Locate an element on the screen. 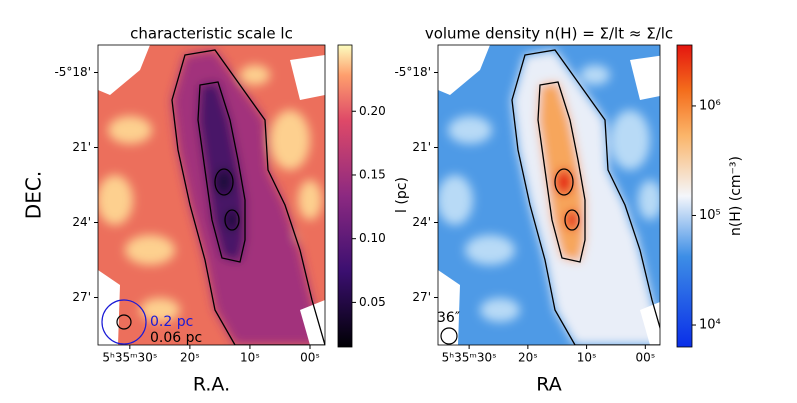  y-axis-label: DEC. is located at coordinates (34, 195).